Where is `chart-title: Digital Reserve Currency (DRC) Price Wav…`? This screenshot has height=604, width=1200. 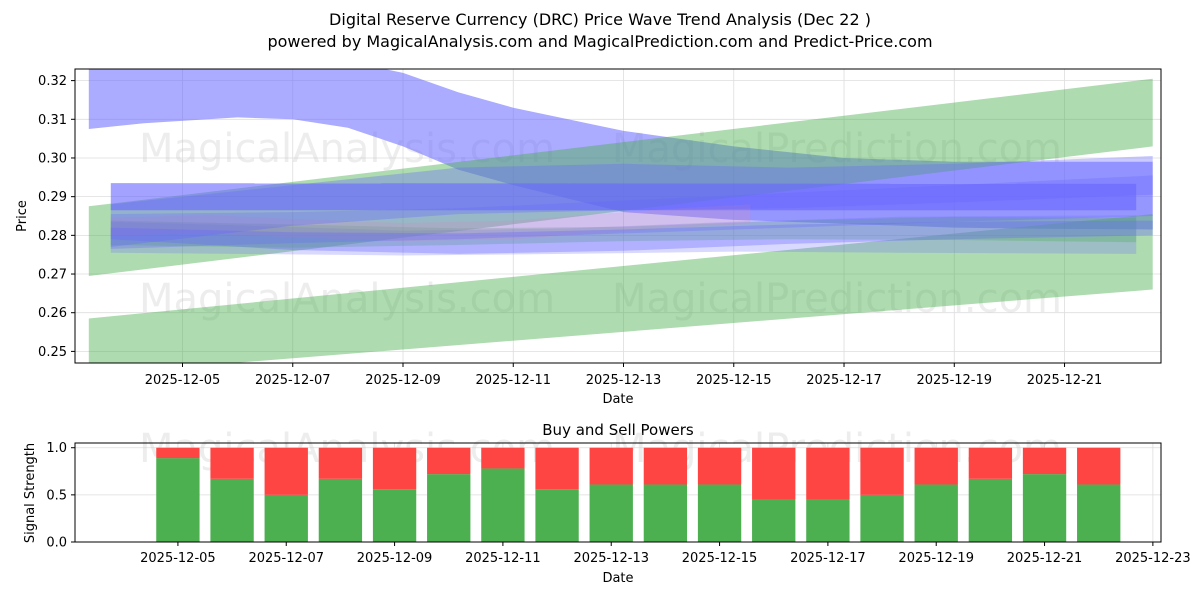 chart-title: Digital Reserve Currency (DRC) Price Wav… is located at coordinates (600, 19).